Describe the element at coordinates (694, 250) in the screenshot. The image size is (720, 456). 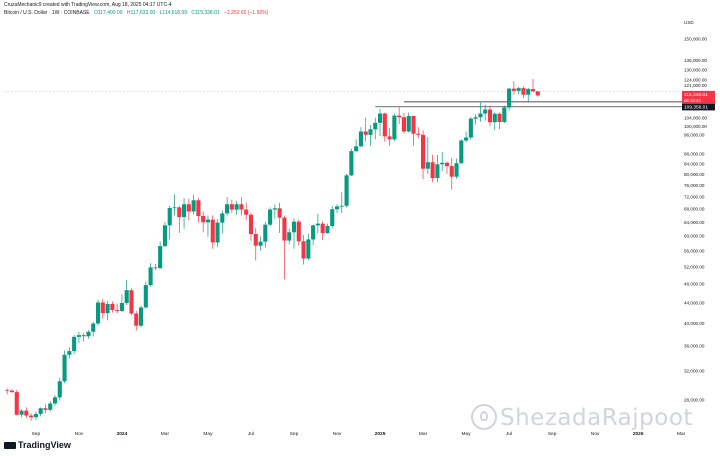
I see `y-tick-label: 56,000.00` at that location.